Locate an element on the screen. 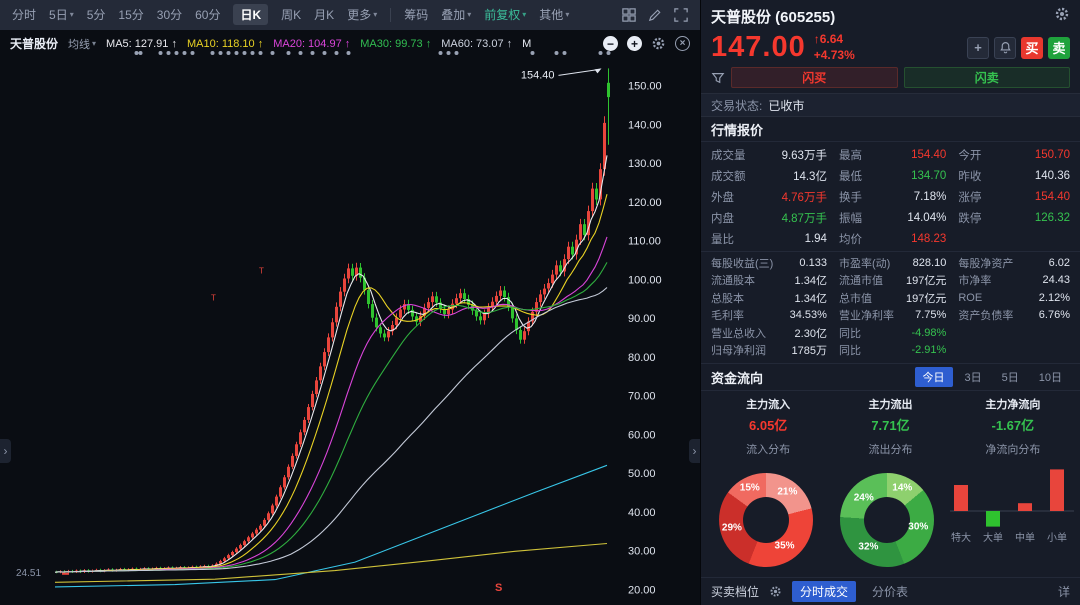 This screenshot has height=605, width=1080. bottom-tab-分时成交: 分时成交 is located at coordinates (824, 591).